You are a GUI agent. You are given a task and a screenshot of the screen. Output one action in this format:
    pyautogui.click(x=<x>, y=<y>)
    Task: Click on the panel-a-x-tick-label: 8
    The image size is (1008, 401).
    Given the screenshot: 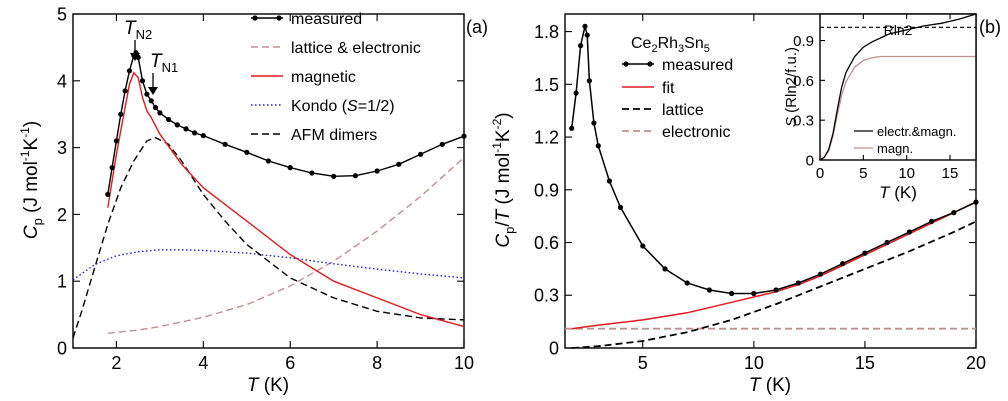 What is the action you would take?
    pyautogui.click(x=377, y=363)
    